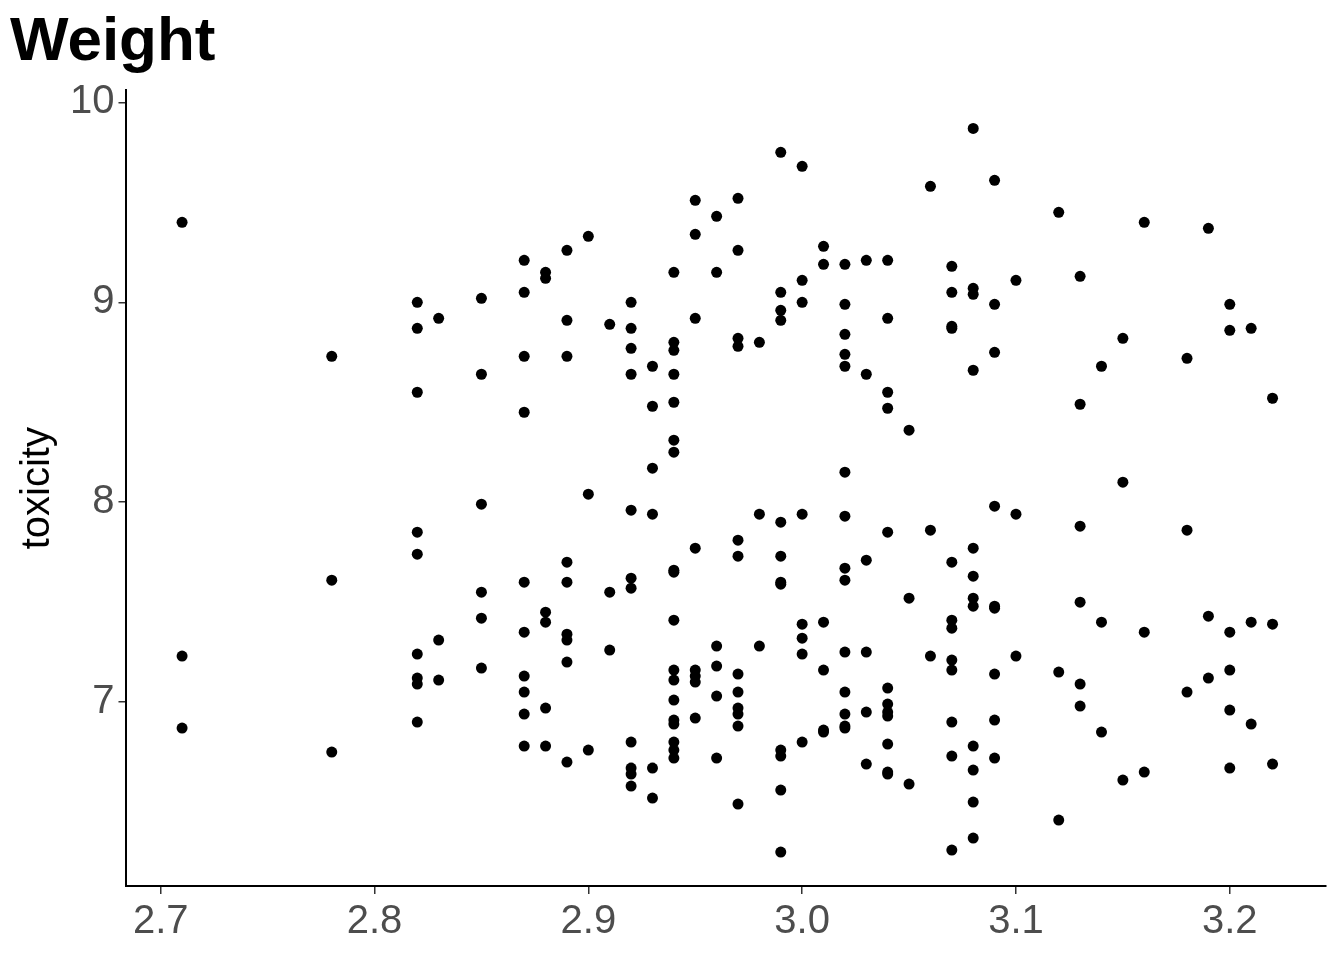 The height and width of the screenshot is (960, 1344). I want to click on x-tick-label: 2.7, so click(160, 919).